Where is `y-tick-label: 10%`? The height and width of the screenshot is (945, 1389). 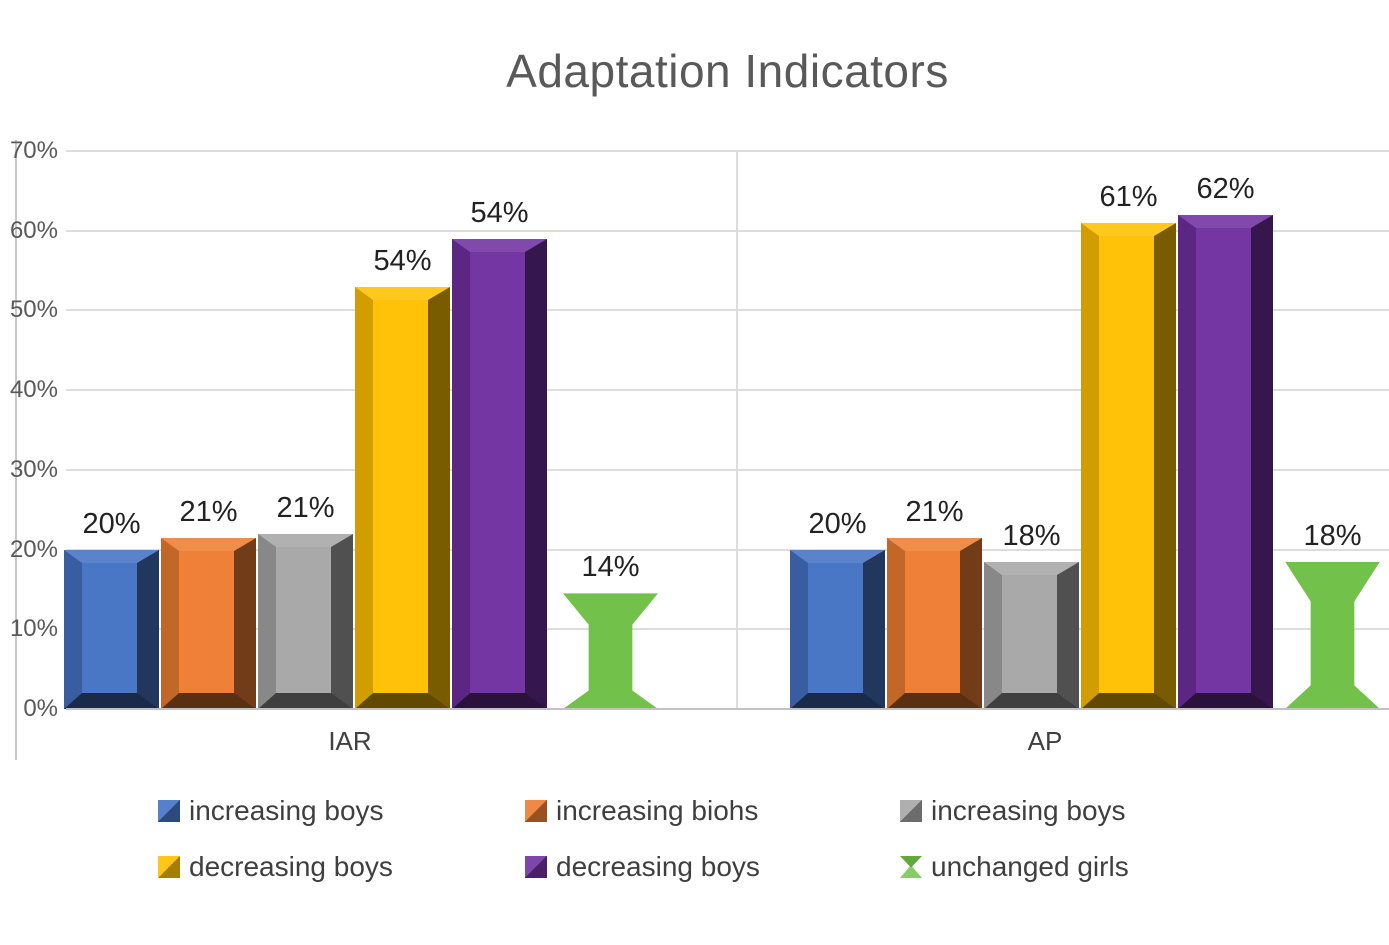 y-tick-label: 10% is located at coordinates (33, 629).